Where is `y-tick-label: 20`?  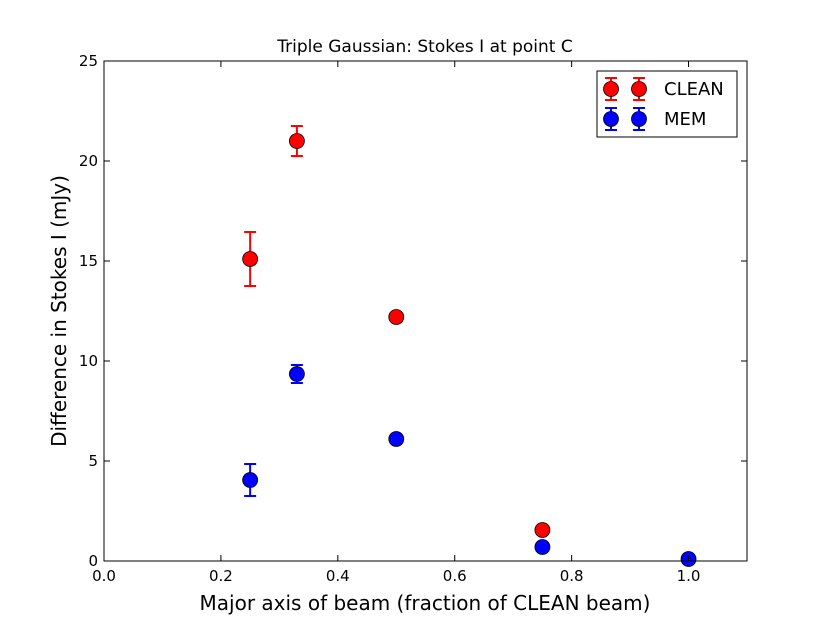 y-tick-label: 20 is located at coordinates (88, 161).